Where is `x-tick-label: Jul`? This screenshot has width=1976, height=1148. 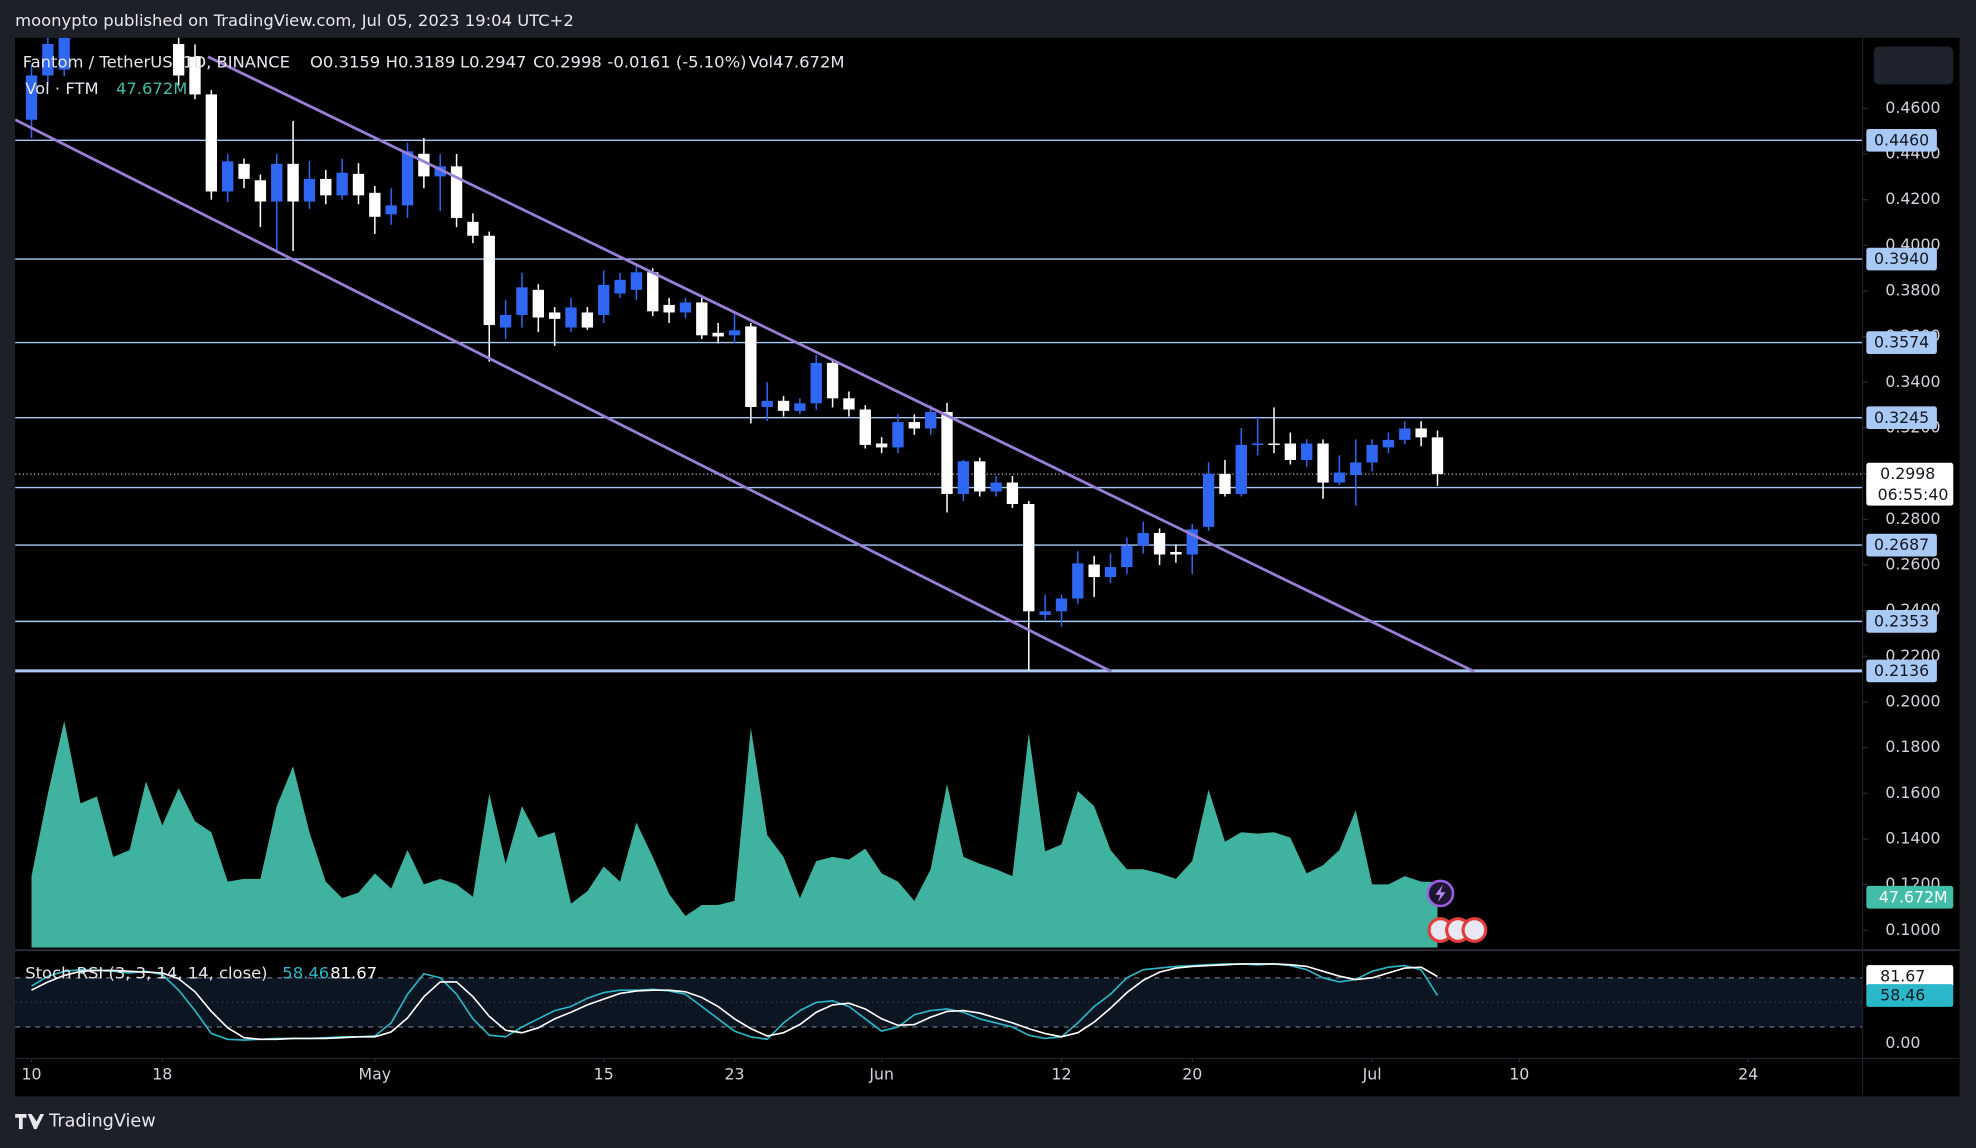
x-tick-label: Jul is located at coordinates (1372, 1073).